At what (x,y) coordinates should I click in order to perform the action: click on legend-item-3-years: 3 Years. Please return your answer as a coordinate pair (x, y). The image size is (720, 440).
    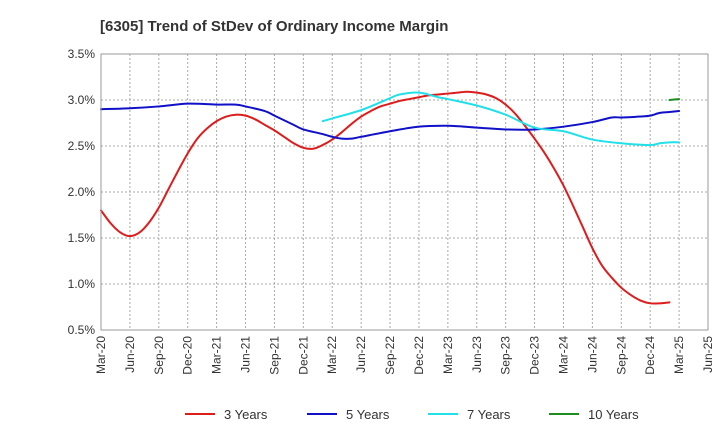
    Looking at the image, I should click on (226, 414).